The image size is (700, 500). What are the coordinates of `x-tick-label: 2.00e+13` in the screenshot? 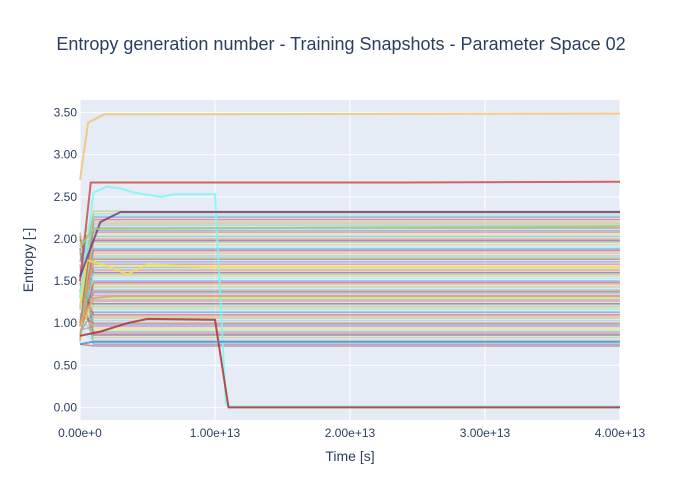 It's located at (350, 433).